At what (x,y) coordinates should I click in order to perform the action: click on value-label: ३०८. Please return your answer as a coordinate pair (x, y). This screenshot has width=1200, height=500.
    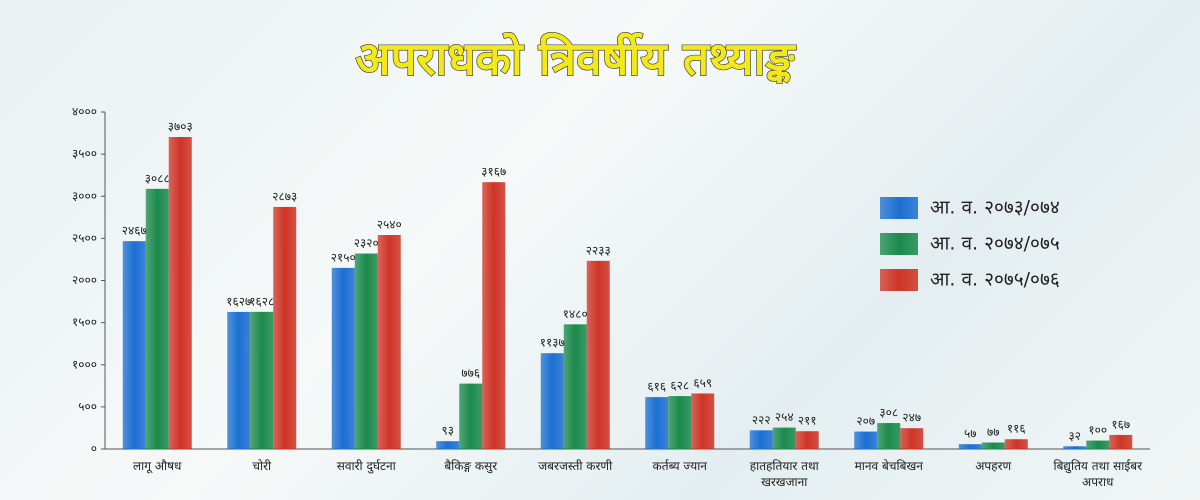
    Looking at the image, I should click on (888, 413).